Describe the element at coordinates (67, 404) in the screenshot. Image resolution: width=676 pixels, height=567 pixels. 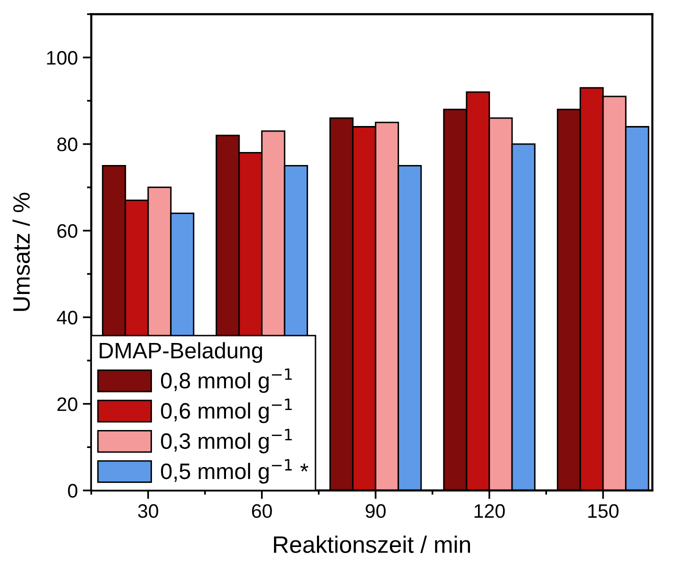
I see `y-tick-label: 20` at that location.